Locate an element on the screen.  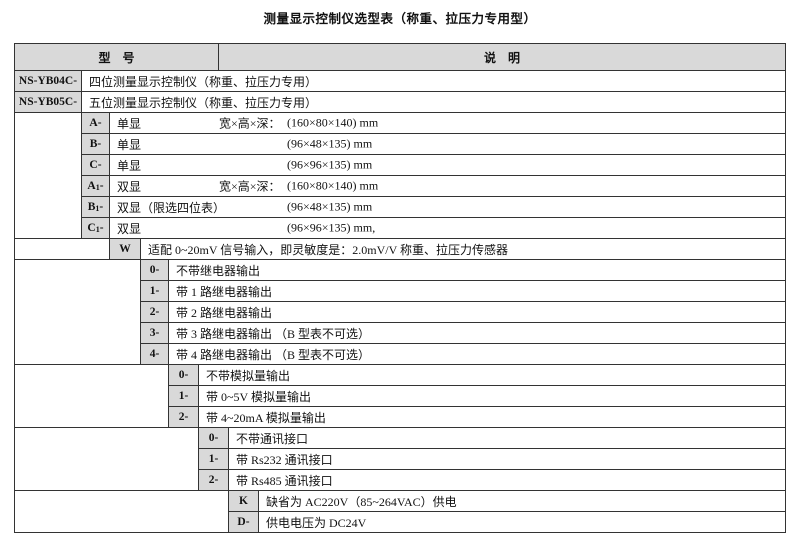
header-model-cell: 型 号 is located at coordinates (117, 57).